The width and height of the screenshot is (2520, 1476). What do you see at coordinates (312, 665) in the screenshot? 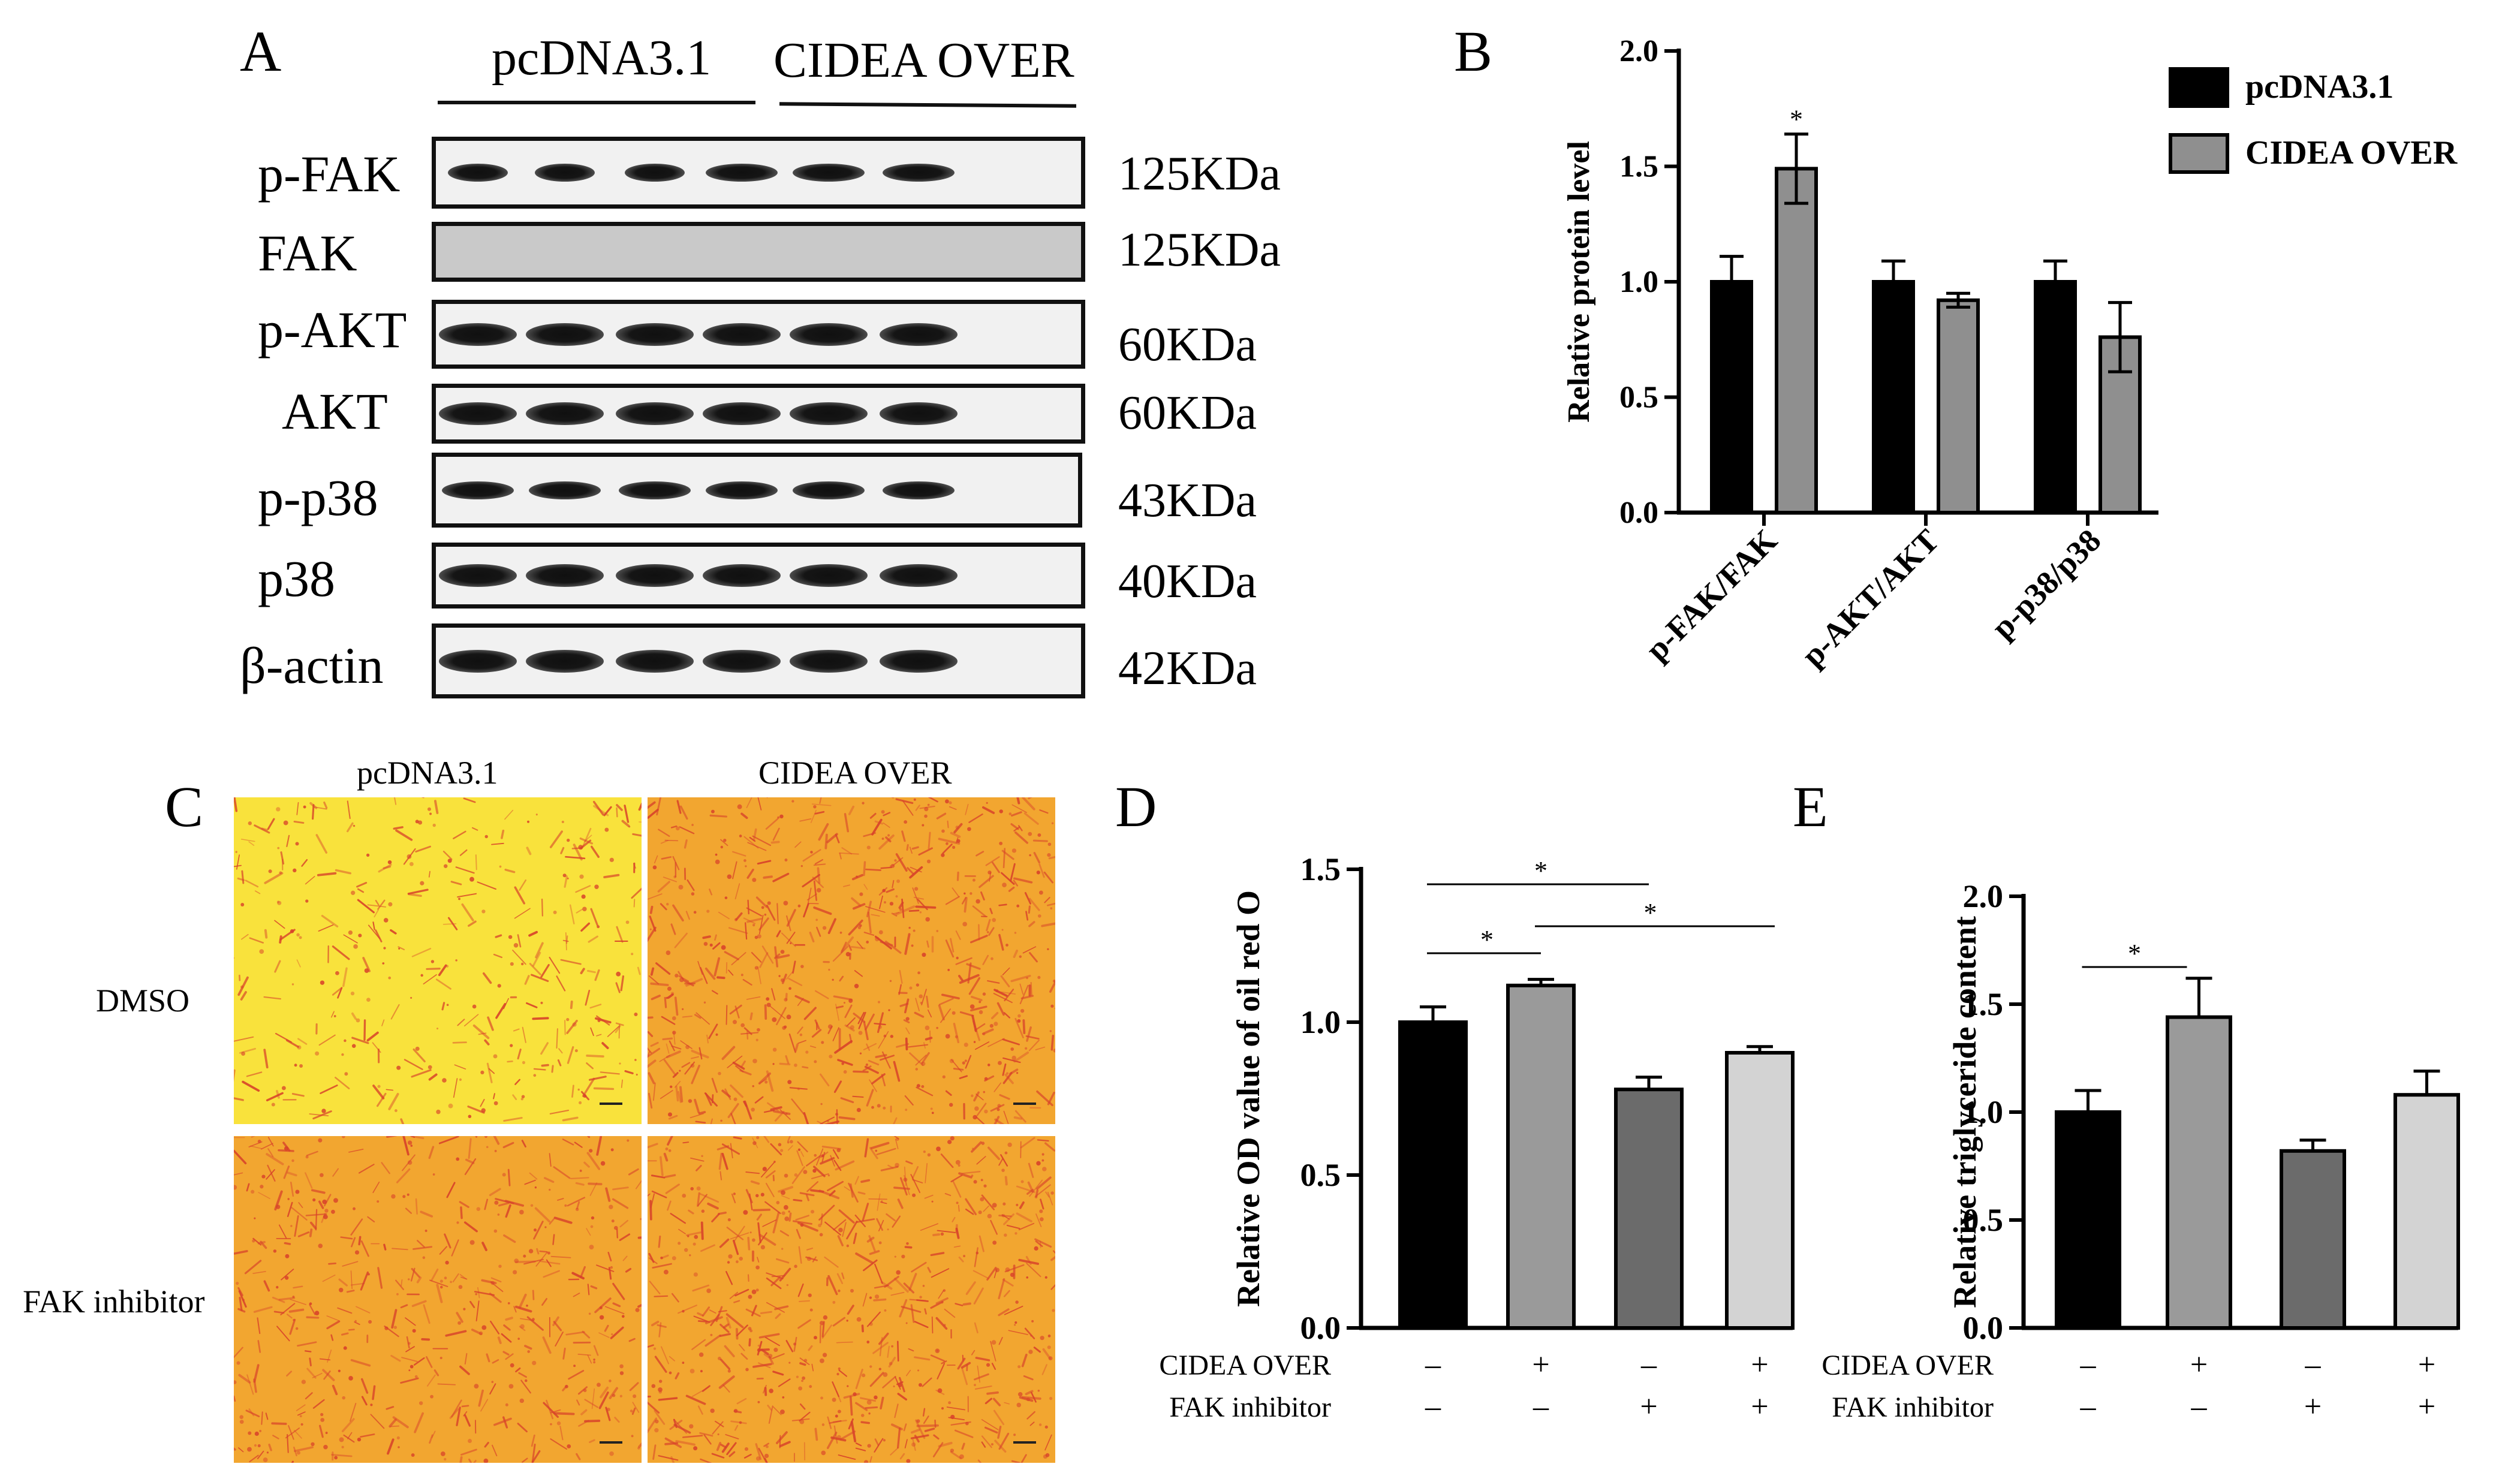
I see `wb-protein-label: β-actin` at bounding box center [312, 665].